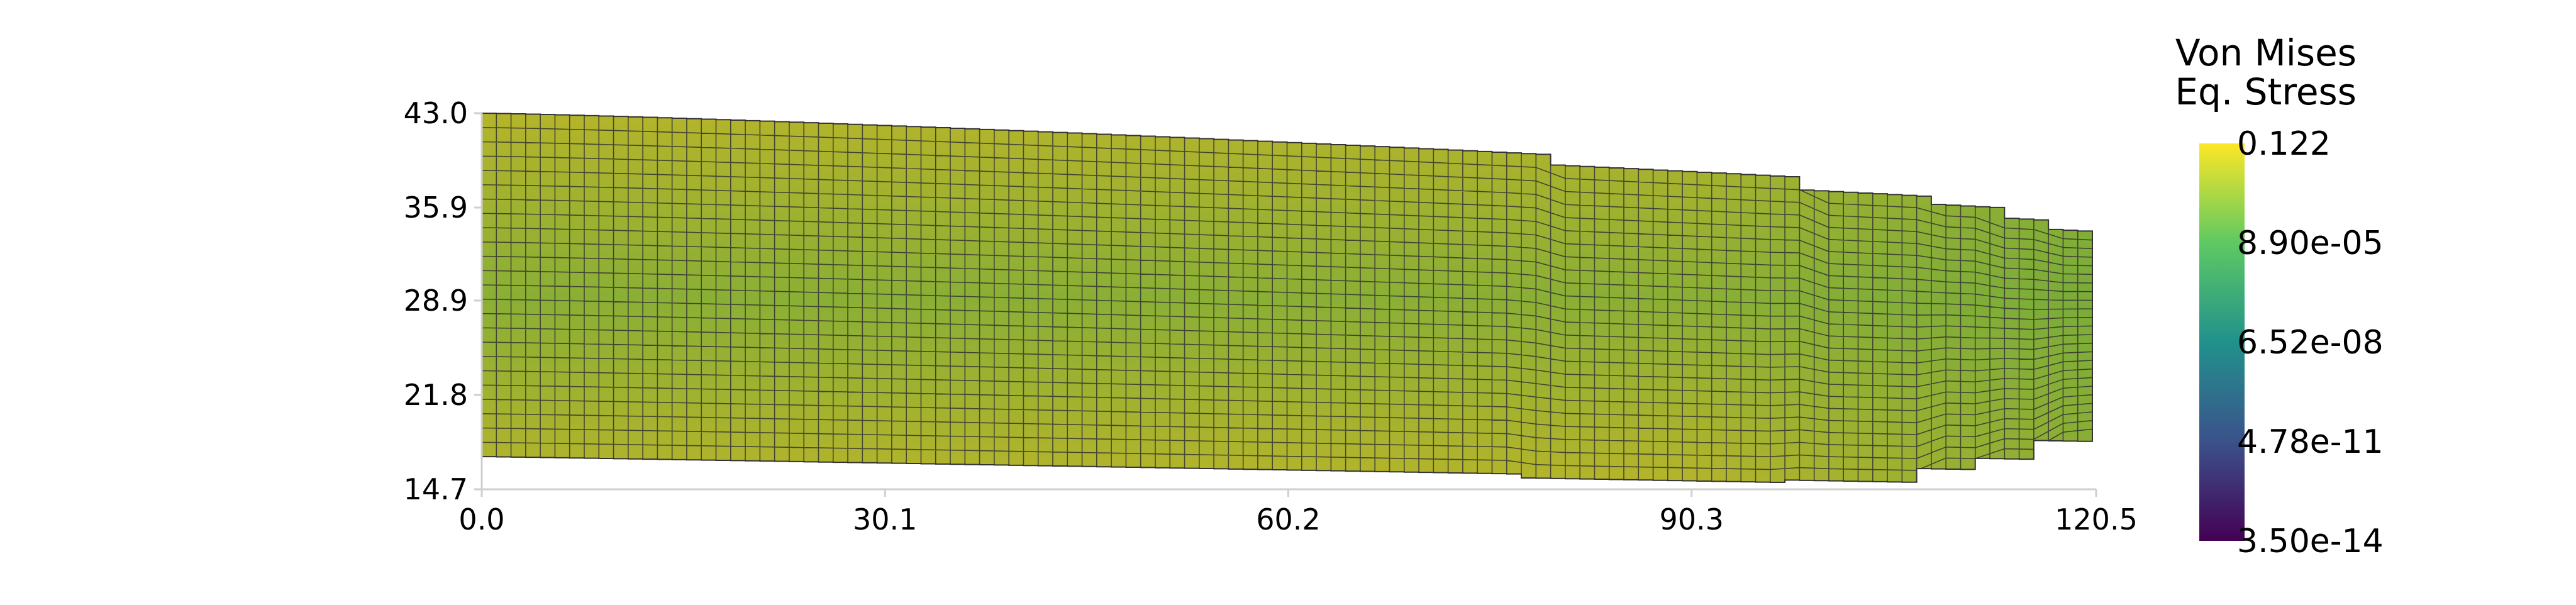 The height and width of the screenshot is (605, 2576). Describe the element at coordinates (2310, 442) in the screenshot. I see `colorbar-label: 4.78e-11` at that location.